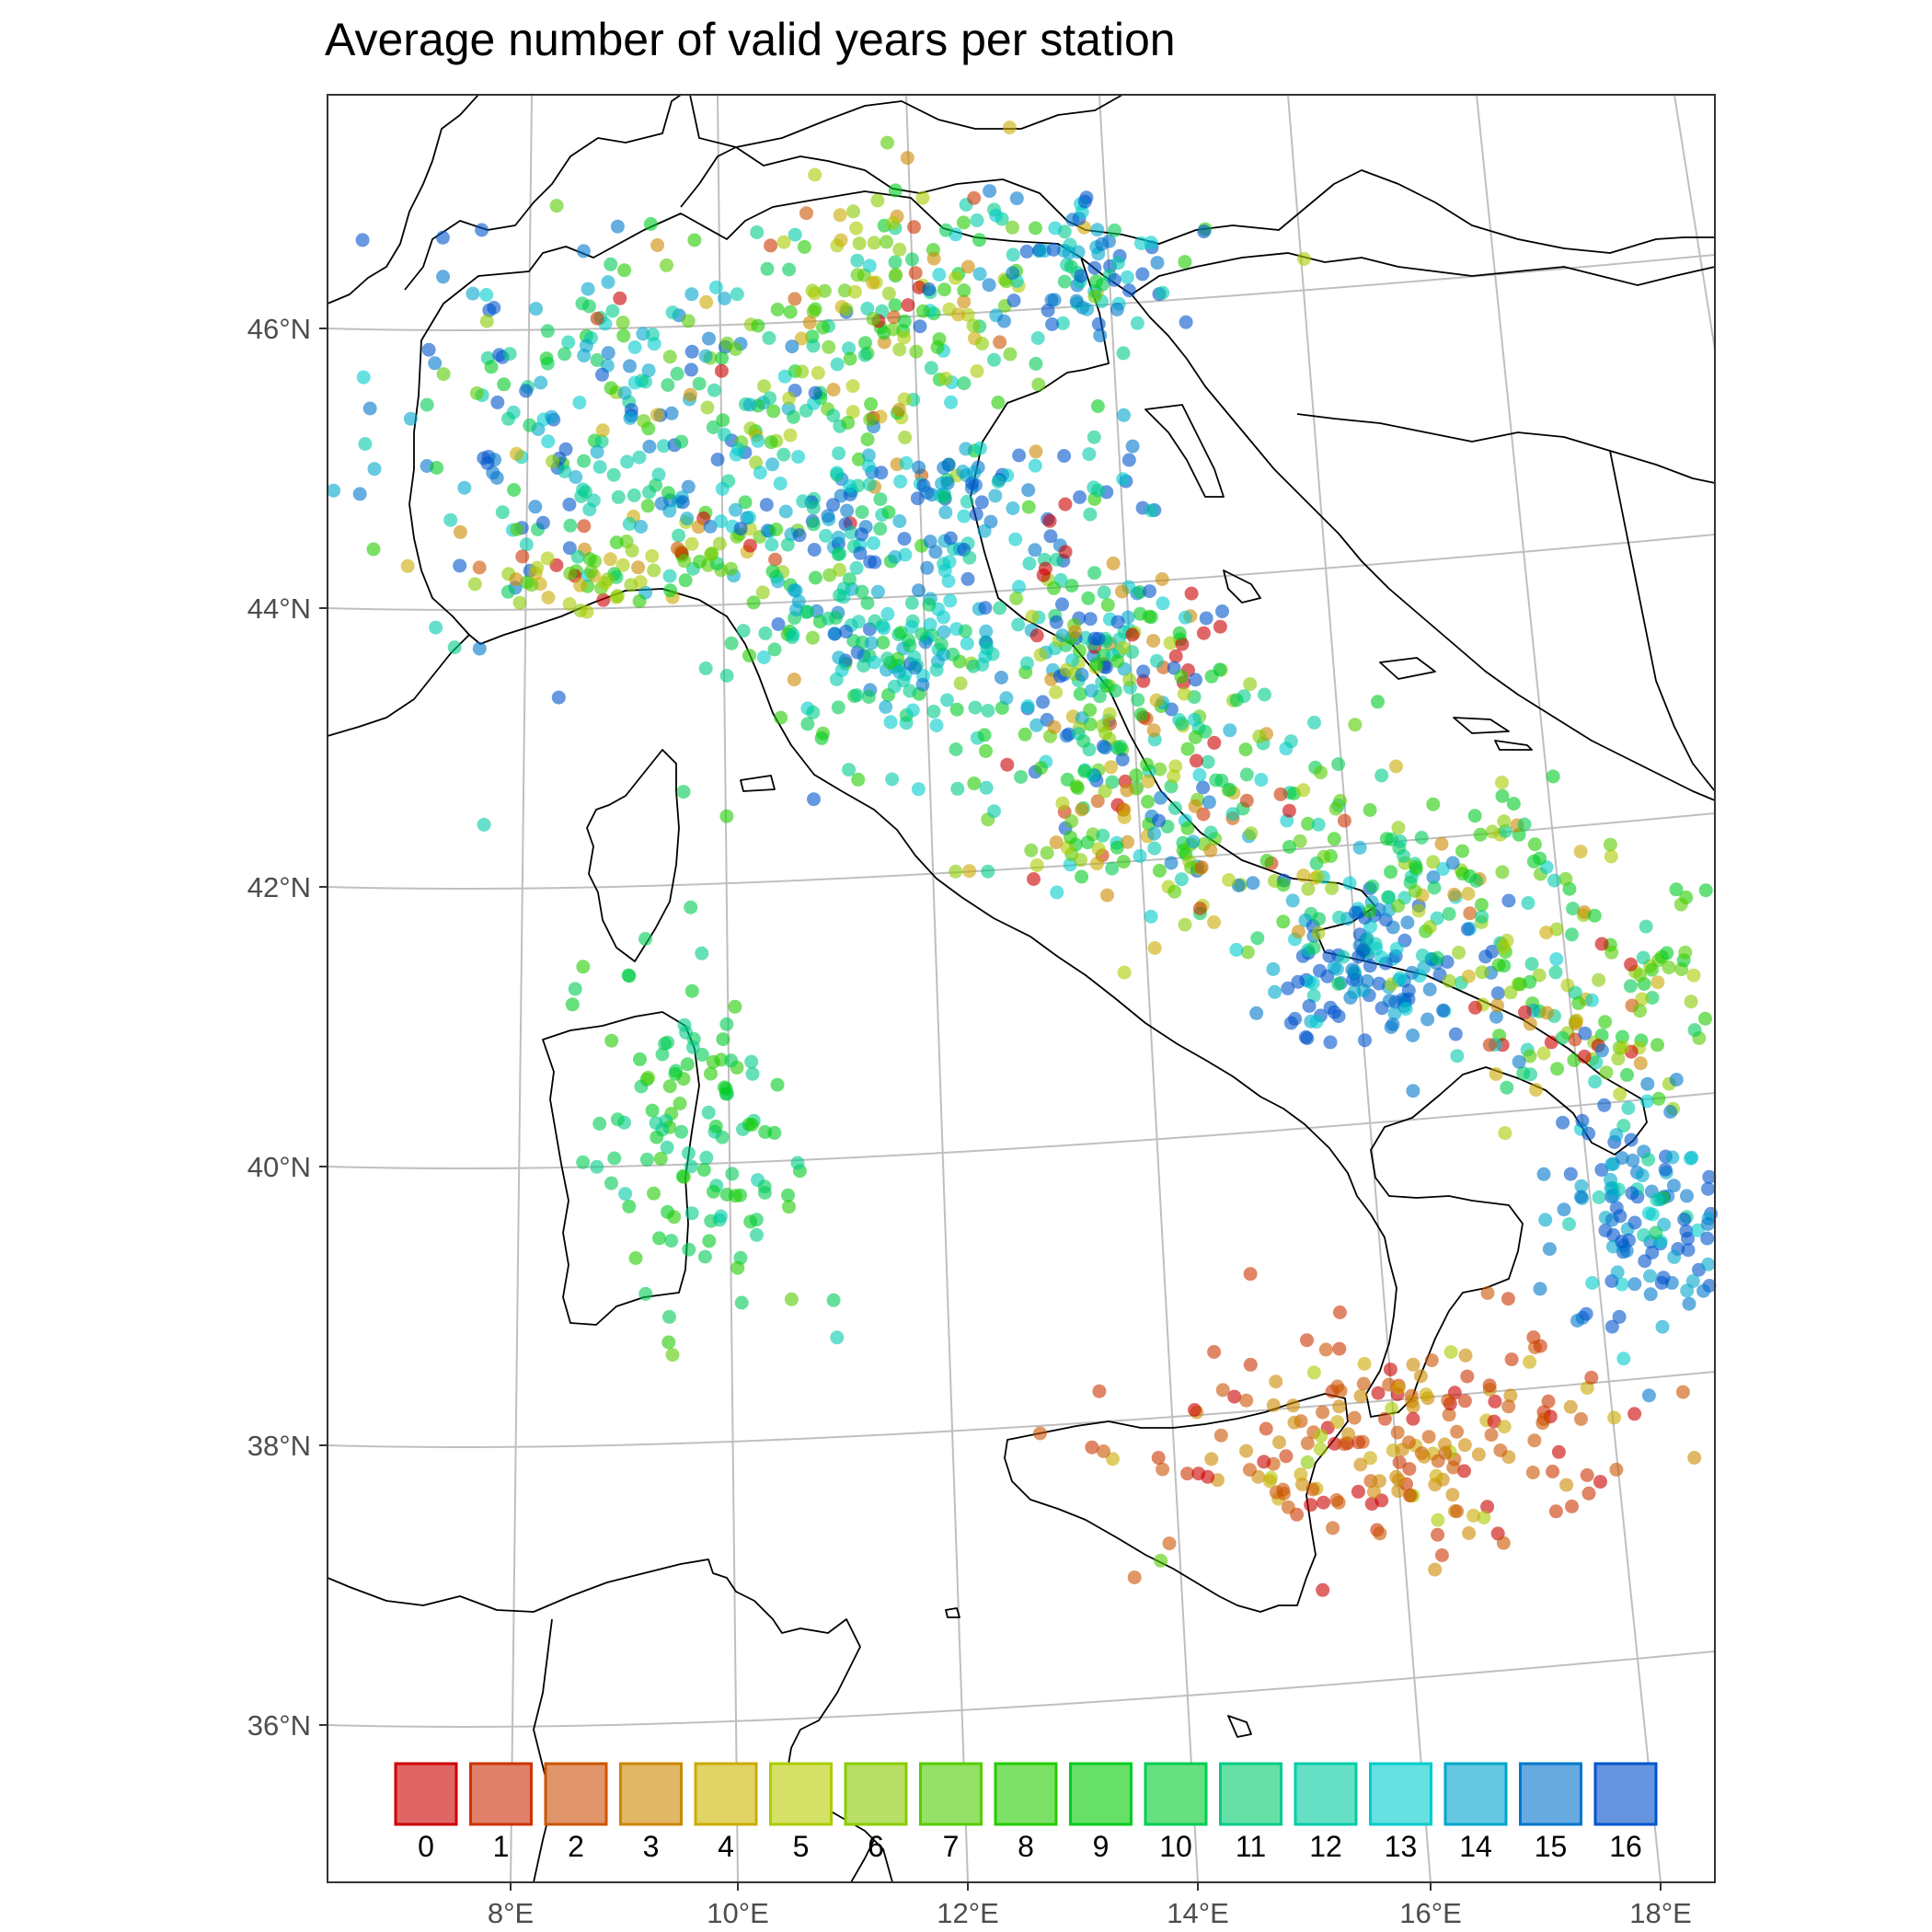 This screenshot has height=1932, width=1932. I want to click on northern-border, so click(403, 199).